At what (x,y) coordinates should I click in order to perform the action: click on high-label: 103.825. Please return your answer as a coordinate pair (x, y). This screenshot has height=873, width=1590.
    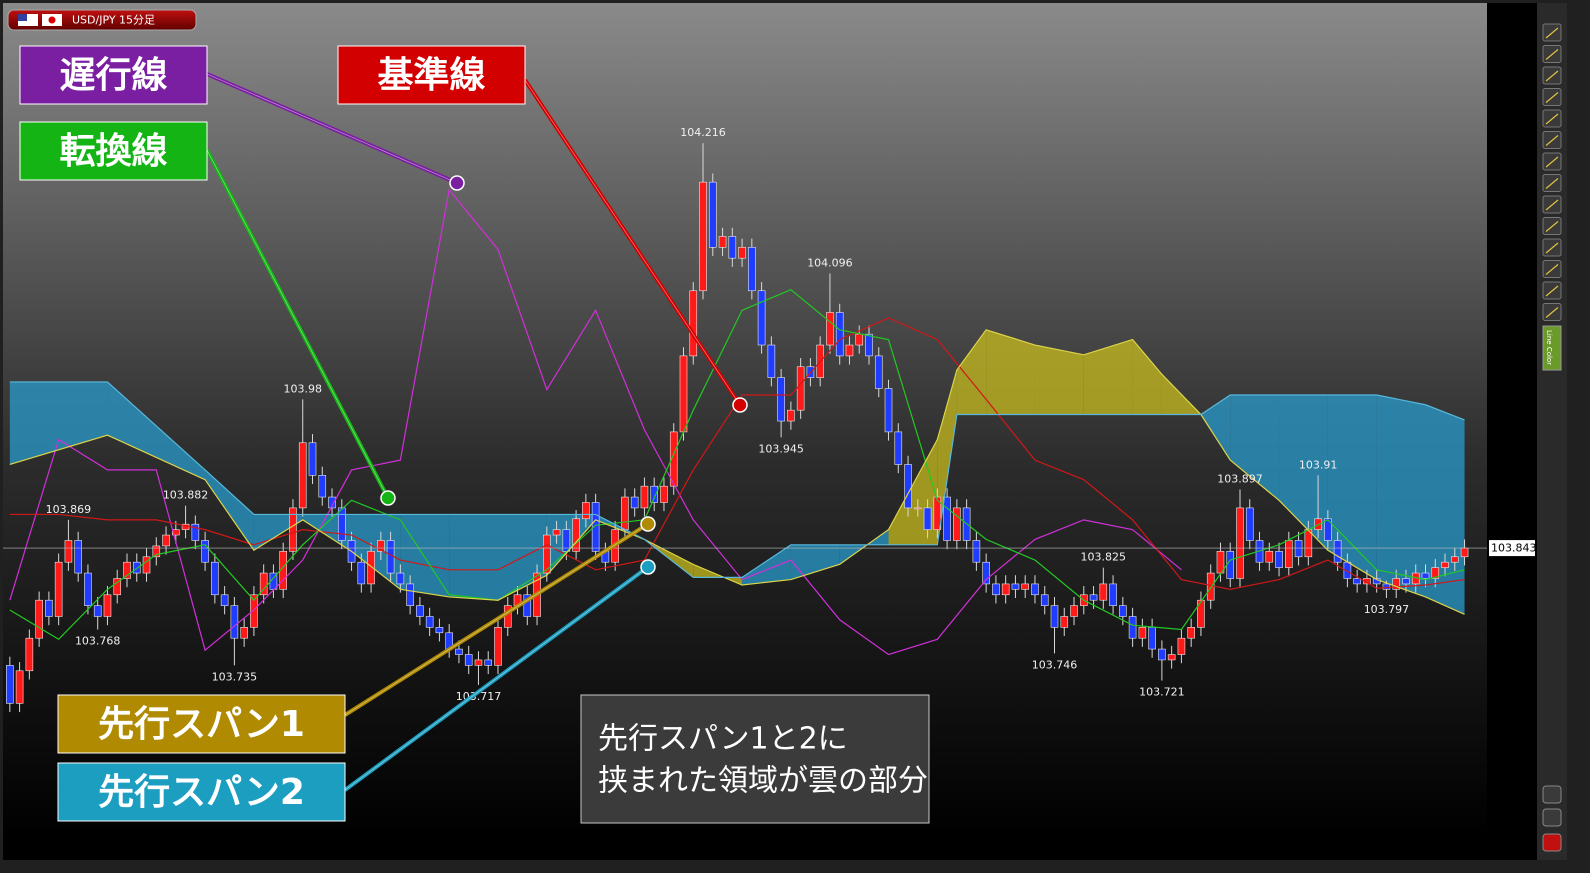
    Looking at the image, I should click on (1104, 557).